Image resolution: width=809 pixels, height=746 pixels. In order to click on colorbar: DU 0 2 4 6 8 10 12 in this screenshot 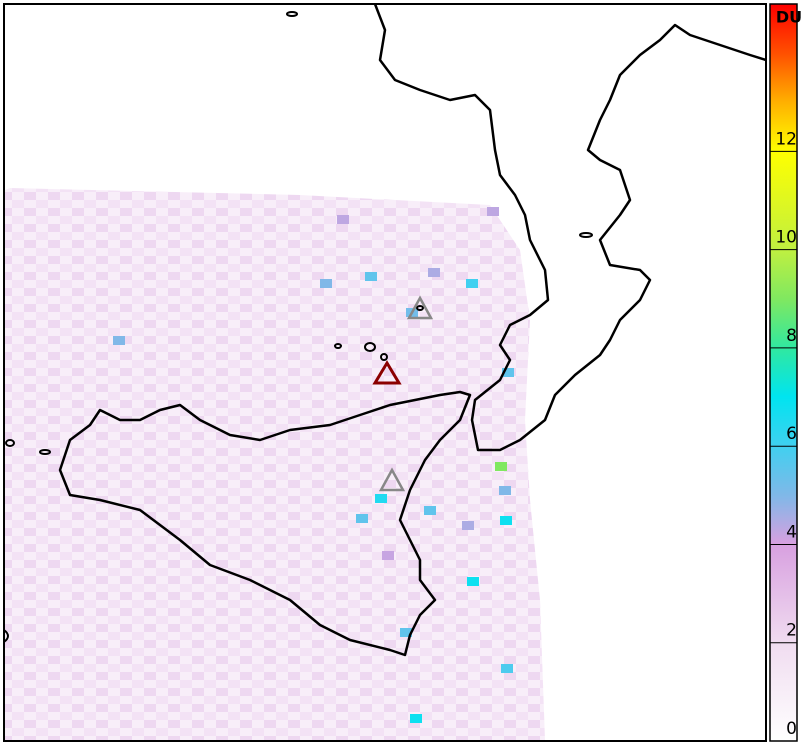, I will do `click(785, 372)`.